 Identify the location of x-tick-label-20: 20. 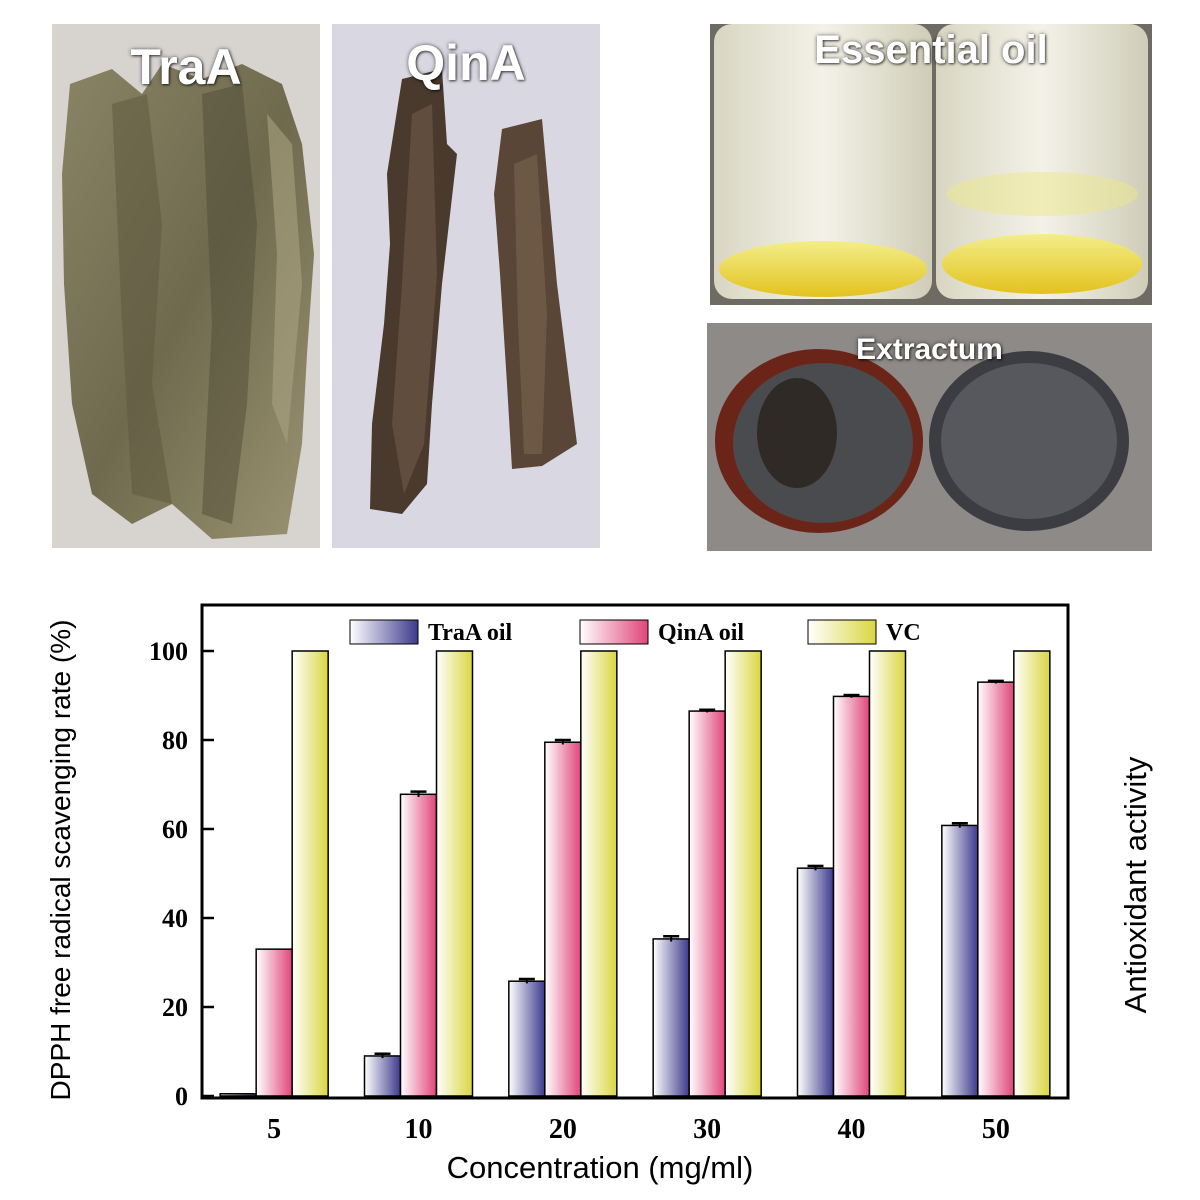
(563, 1129).